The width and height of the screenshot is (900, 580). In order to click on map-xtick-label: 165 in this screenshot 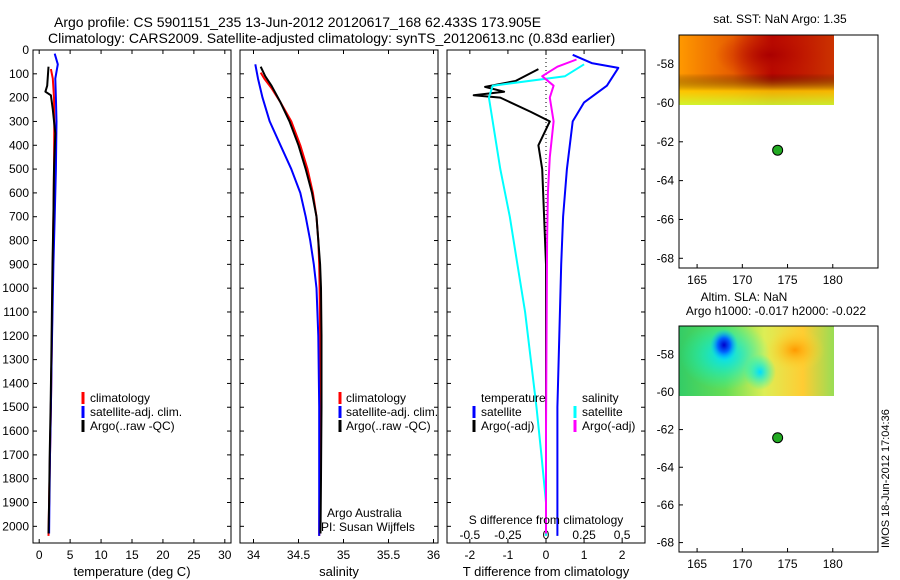, I will do `click(697, 280)`.